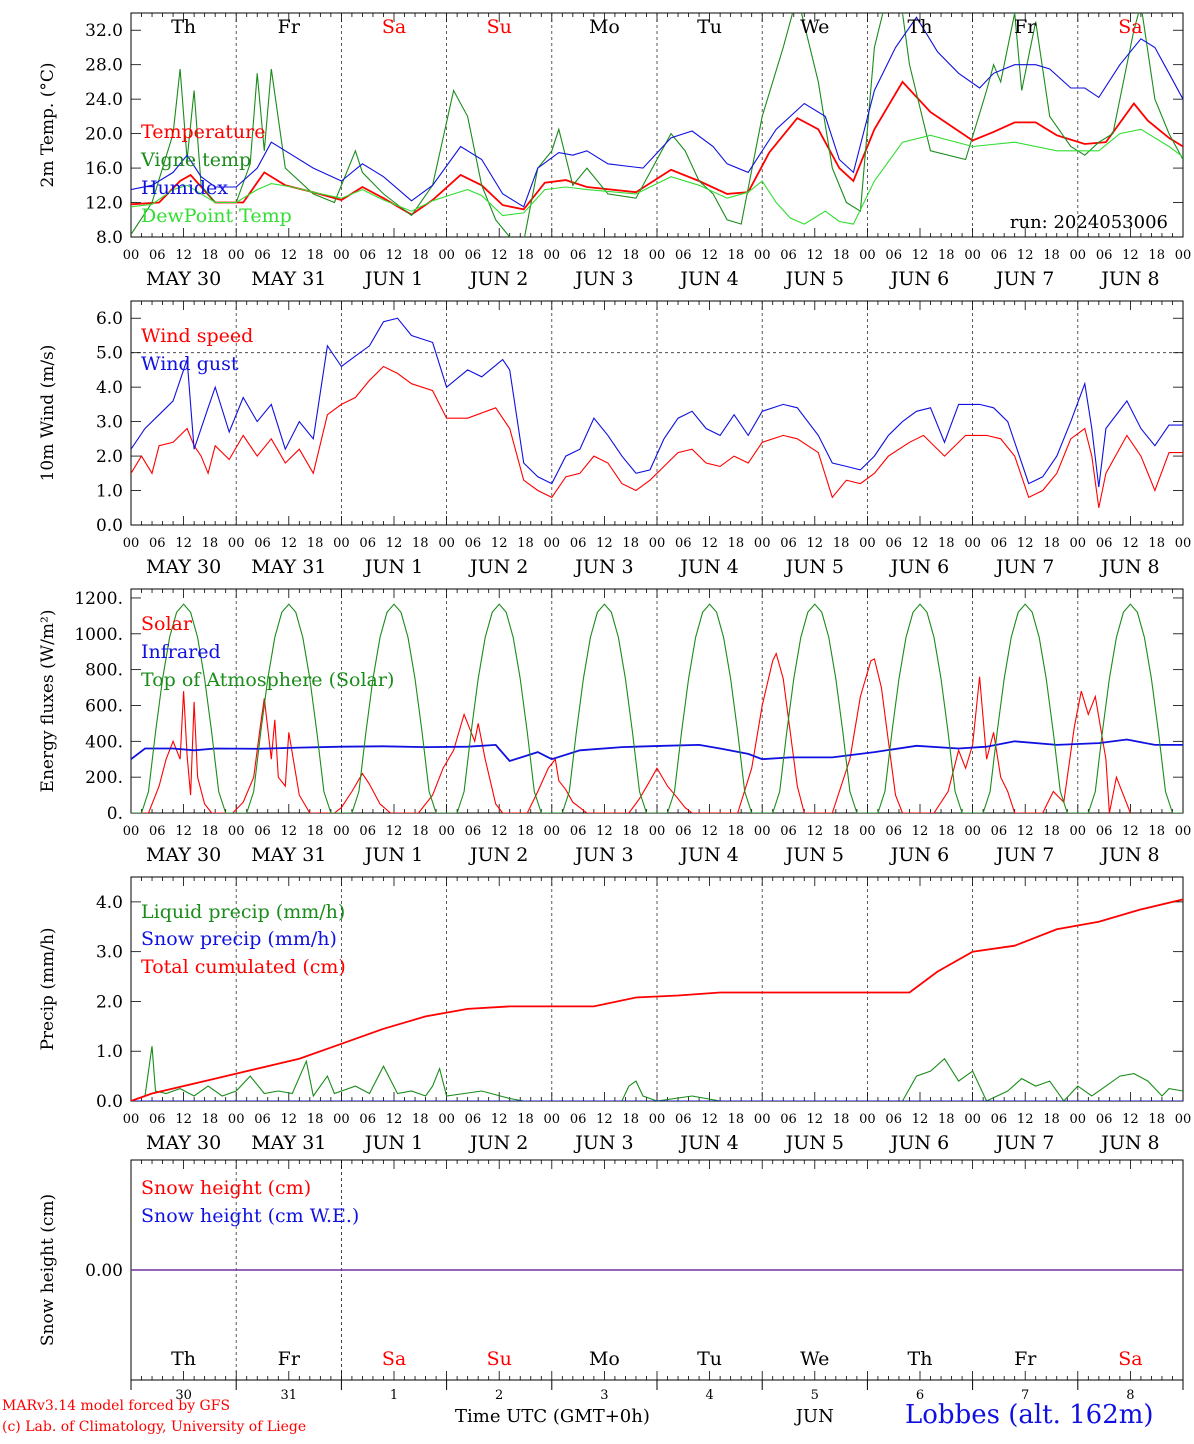 This screenshot has height=1444, width=1194. What do you see at coordinates (109, 238) in the screenshot?
I see `y-tick-label: 8.0` at bounding box center [109, 238].